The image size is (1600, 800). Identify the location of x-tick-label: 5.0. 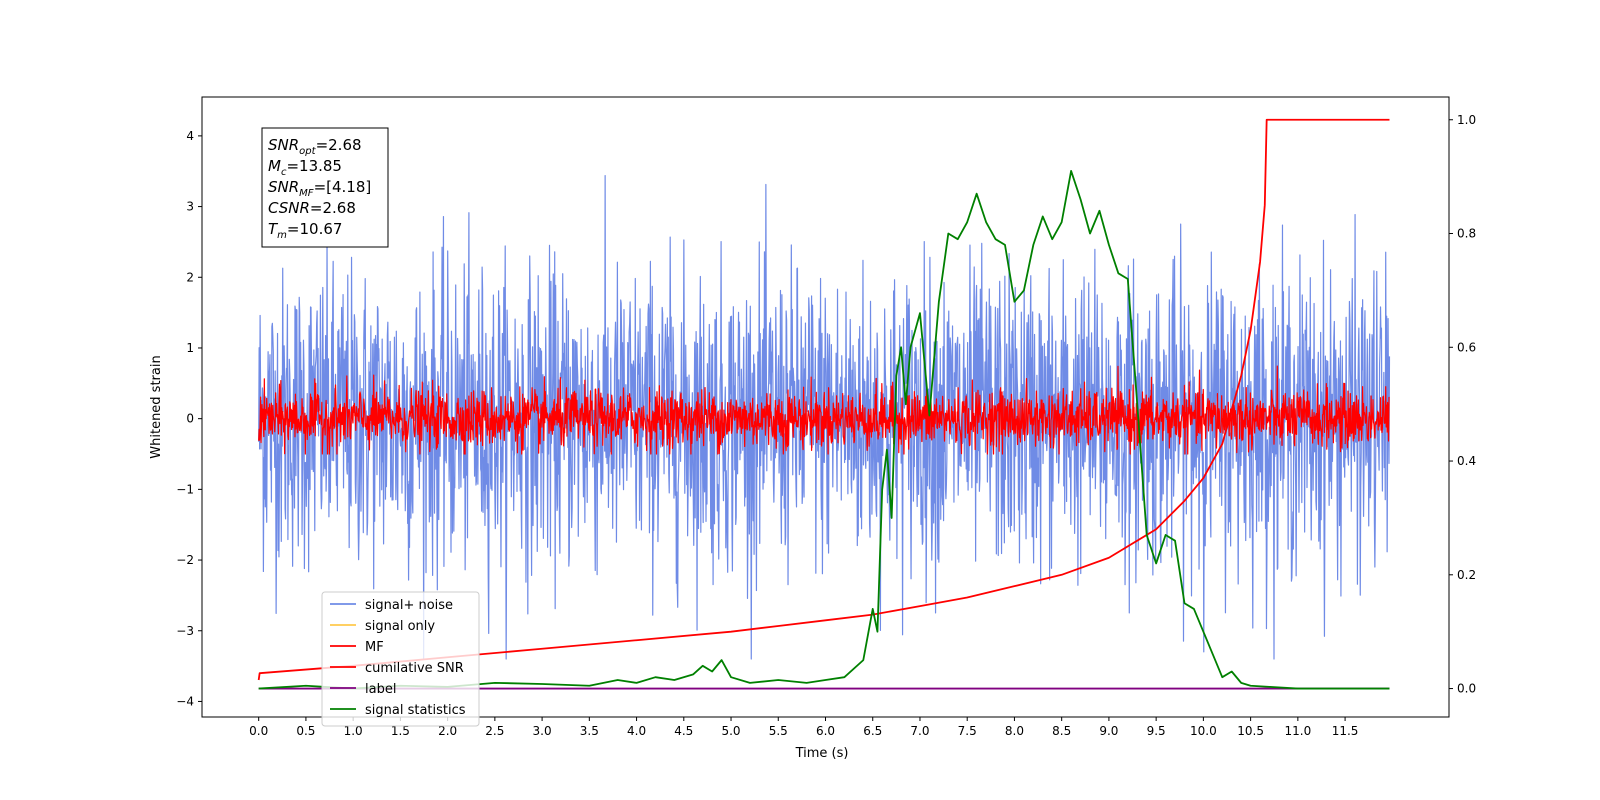
(730, 731).